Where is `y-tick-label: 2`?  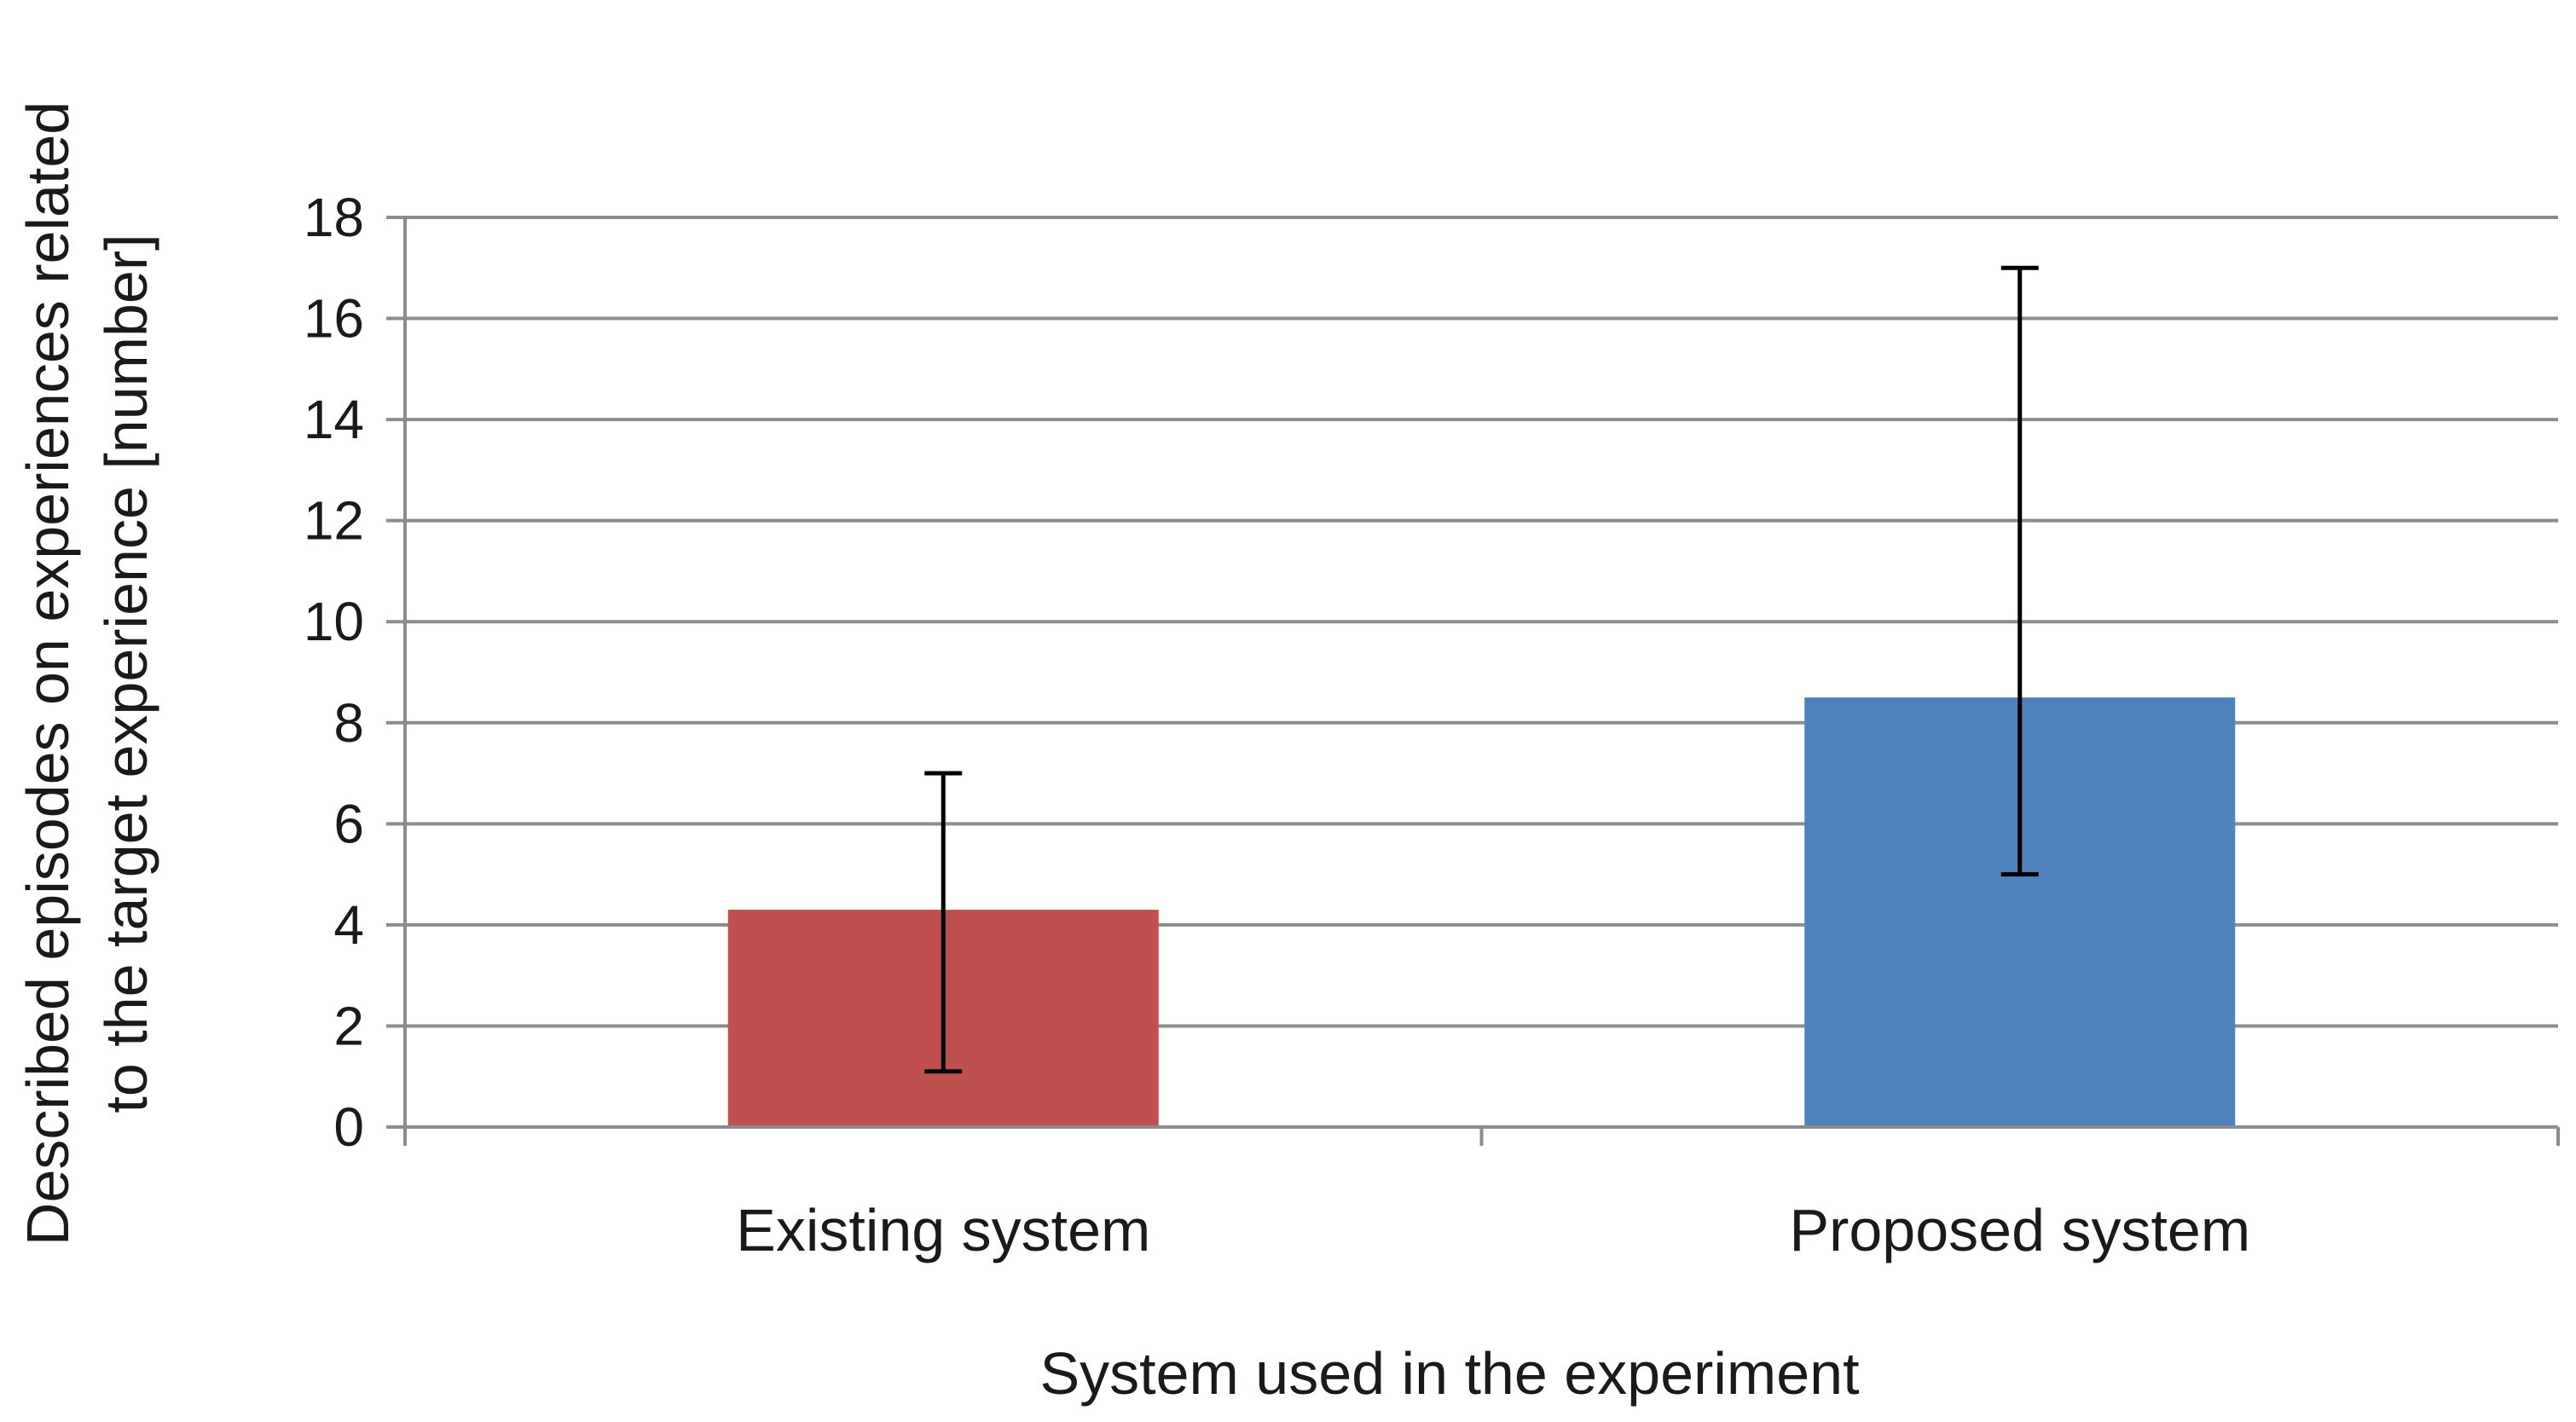
y-tick-label: 2 is located at coordinates (348, 1026).